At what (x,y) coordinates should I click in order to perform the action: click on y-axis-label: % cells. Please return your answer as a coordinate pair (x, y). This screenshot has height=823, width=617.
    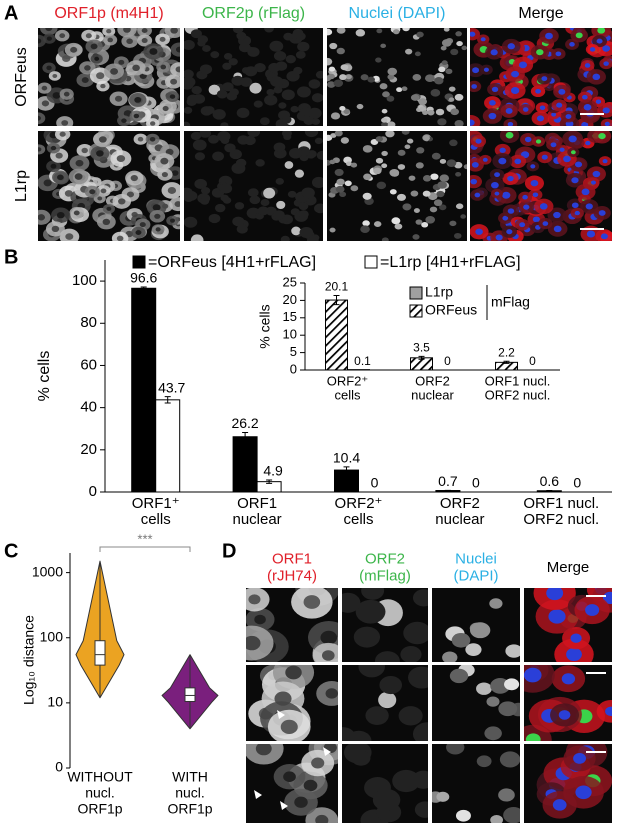
    Looking at the image, I should click on (265, 326).